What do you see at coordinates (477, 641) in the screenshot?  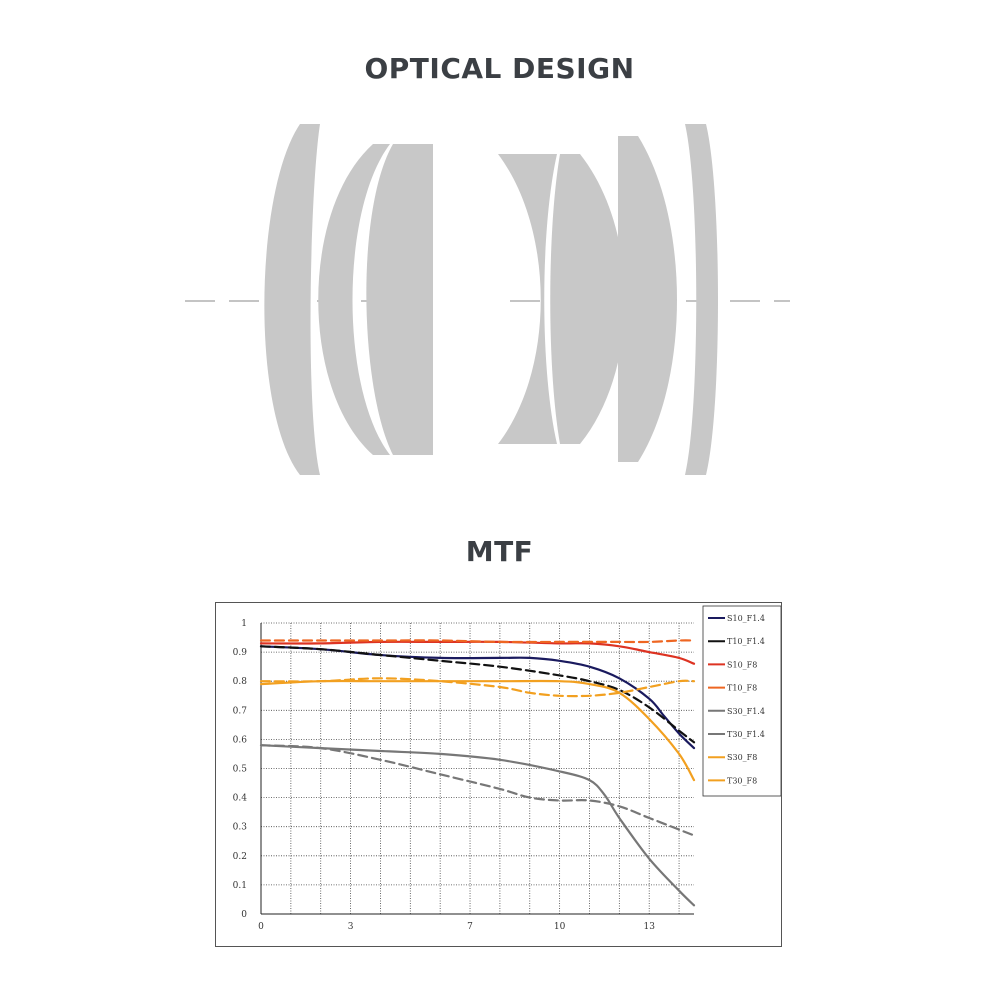 I see `series-line-t10-f8` at bounding box center [477, 641].